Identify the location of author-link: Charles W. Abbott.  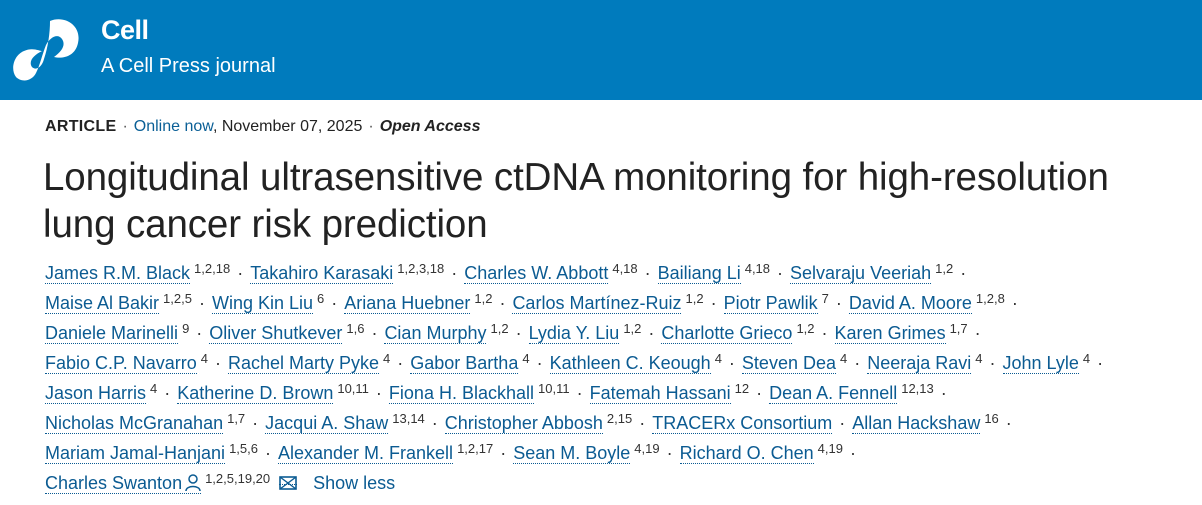
(536, 273).